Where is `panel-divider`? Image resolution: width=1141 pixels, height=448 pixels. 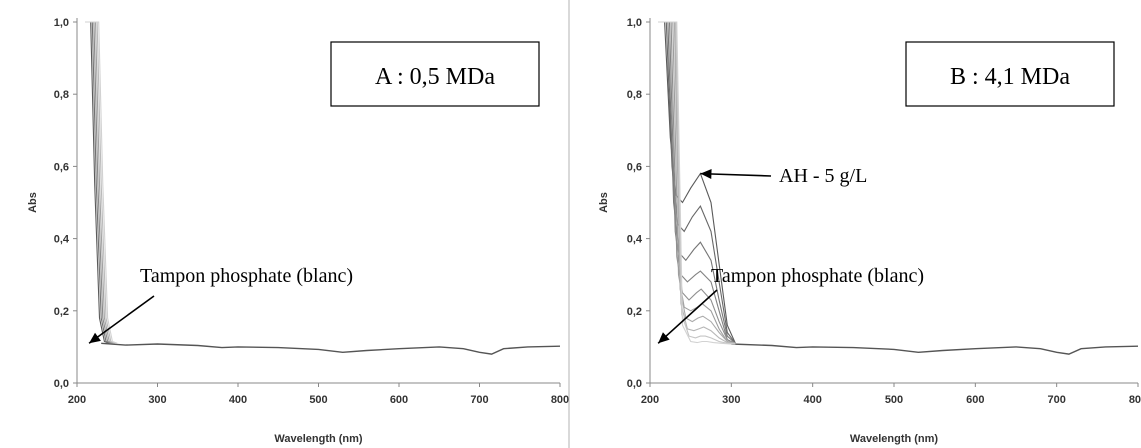
panel-divider is located at coordinates (569, 224).